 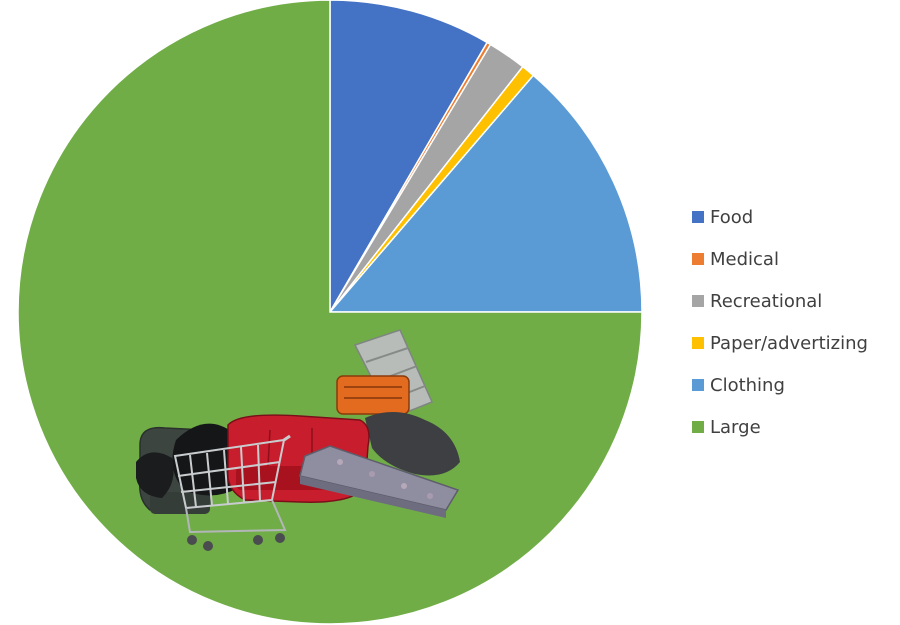 What do you see at coordinates (379, 481) in the screenshot?
I see `mattress` at bounding box center [379, 481].